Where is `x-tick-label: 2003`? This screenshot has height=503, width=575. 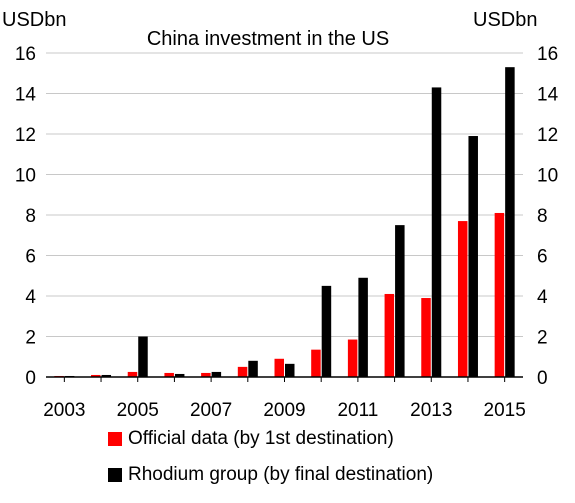
x-tick-label: 2003 is located at coordinates (64, 410).